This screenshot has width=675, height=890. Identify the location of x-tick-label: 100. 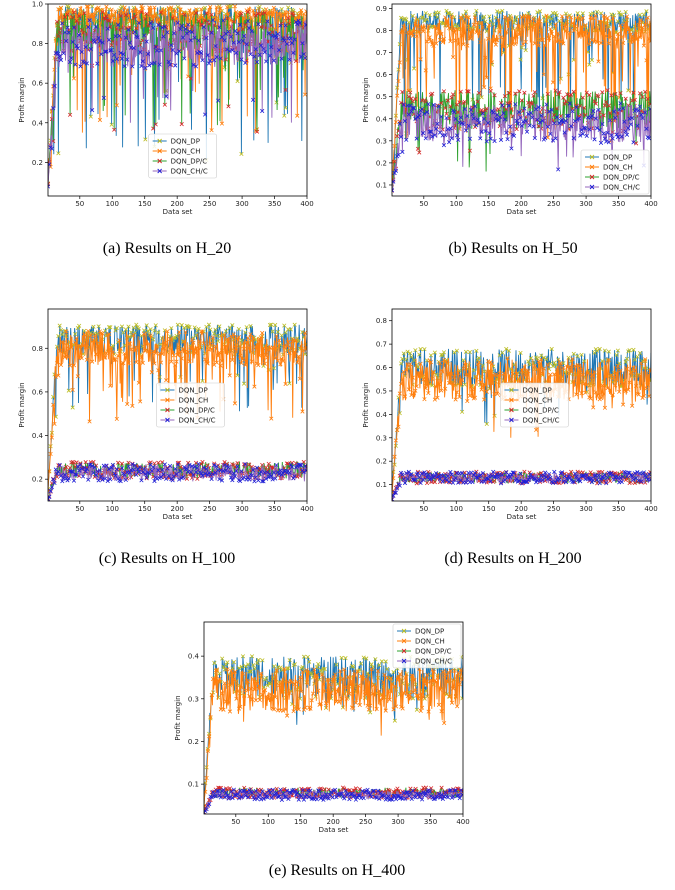
(456, 509).